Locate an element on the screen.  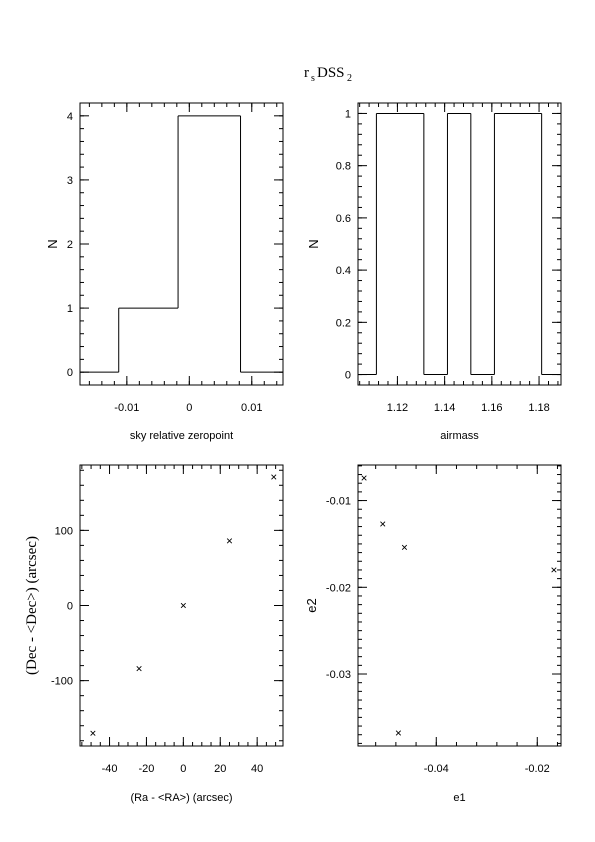
y-tick-label: 100 is located at coordinates (64, 531).